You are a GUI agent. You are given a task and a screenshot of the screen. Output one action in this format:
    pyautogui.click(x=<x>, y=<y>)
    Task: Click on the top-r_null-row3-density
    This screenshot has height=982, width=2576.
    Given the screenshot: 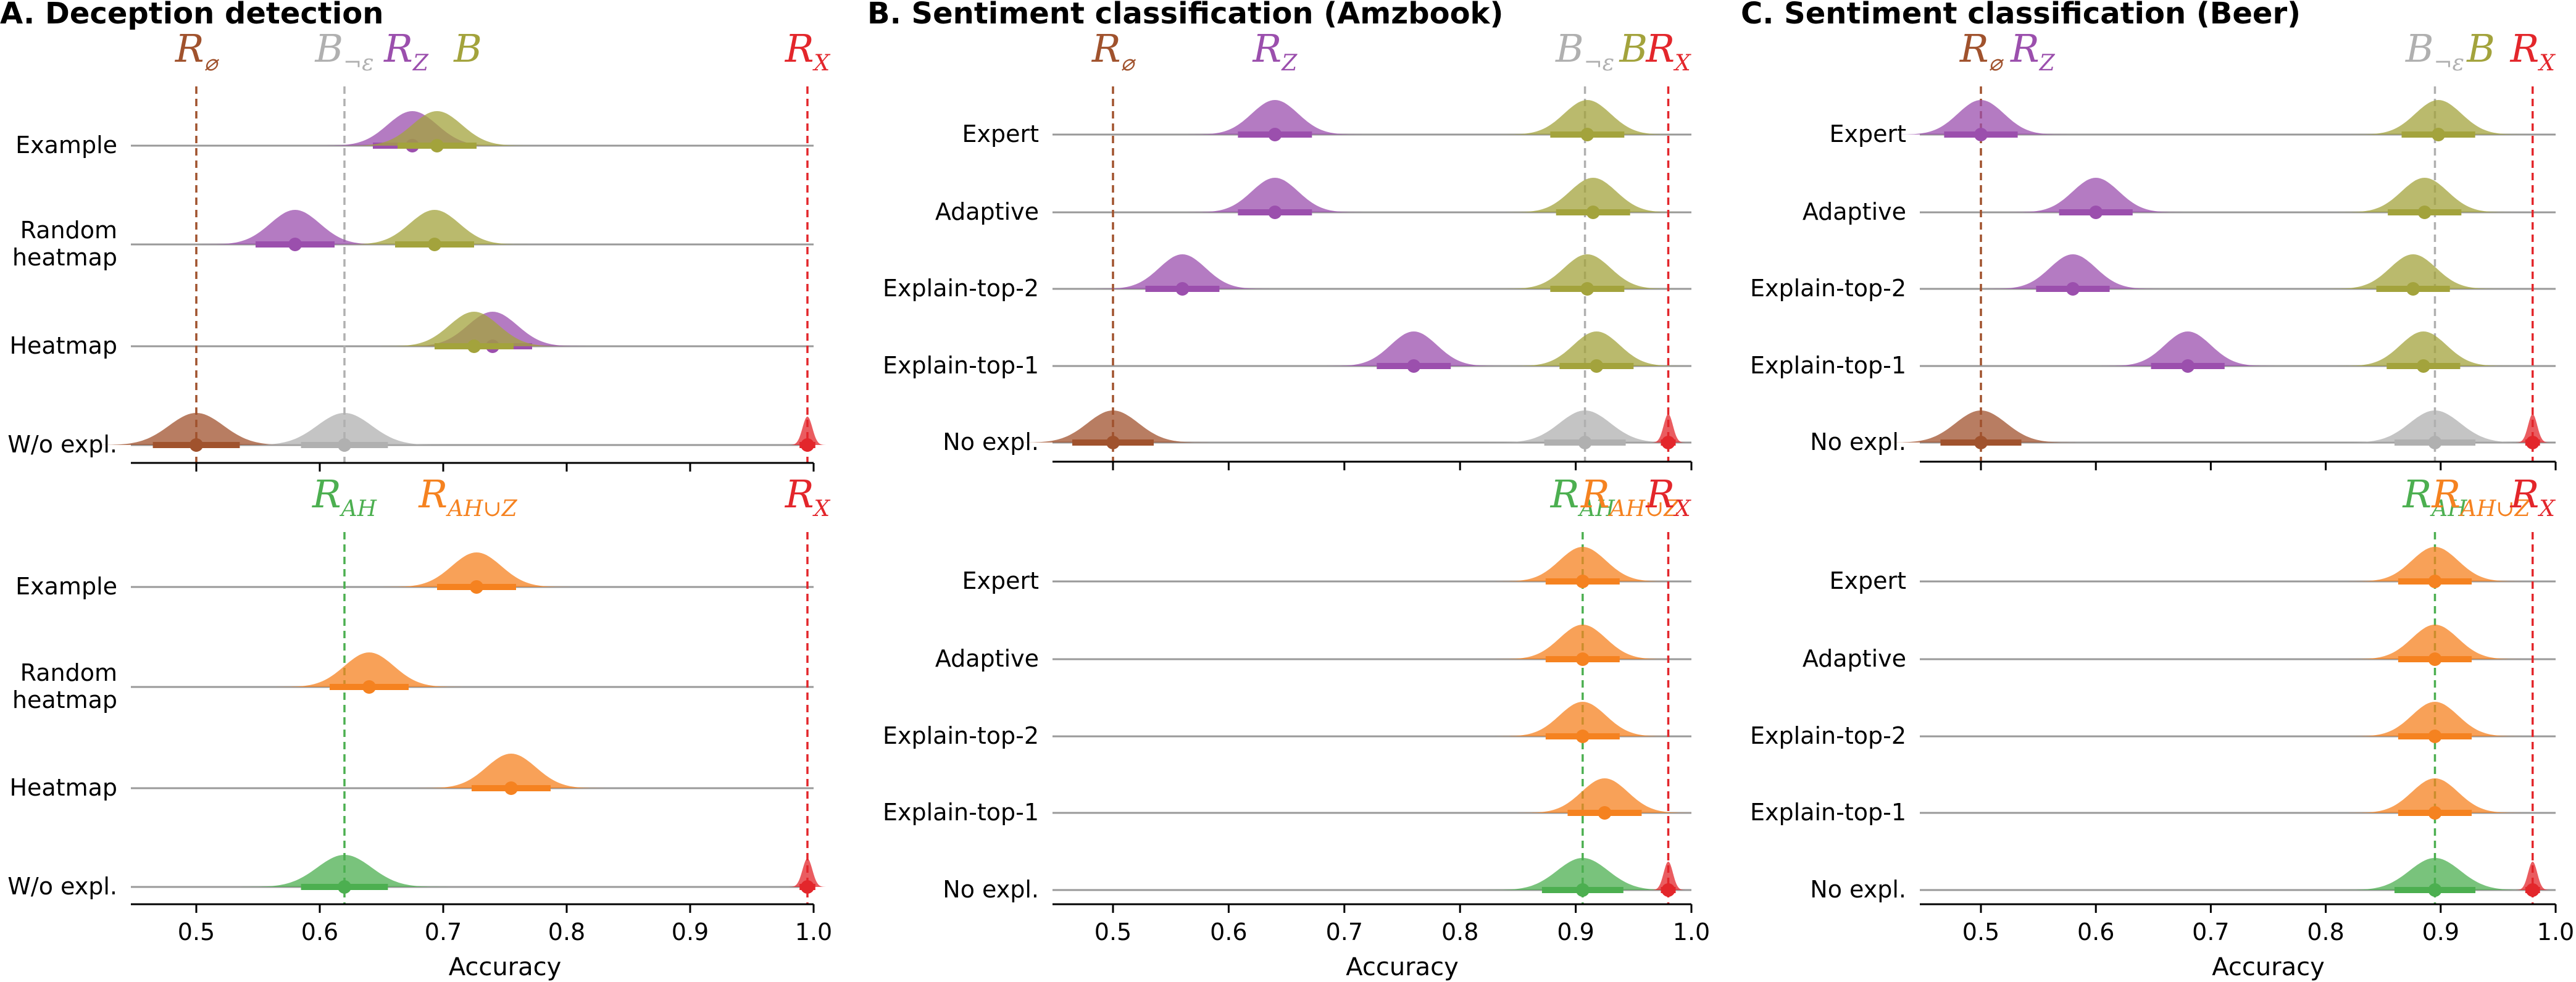 What is the action you would take?
    pyautogui.click(x=196, y=429)
    